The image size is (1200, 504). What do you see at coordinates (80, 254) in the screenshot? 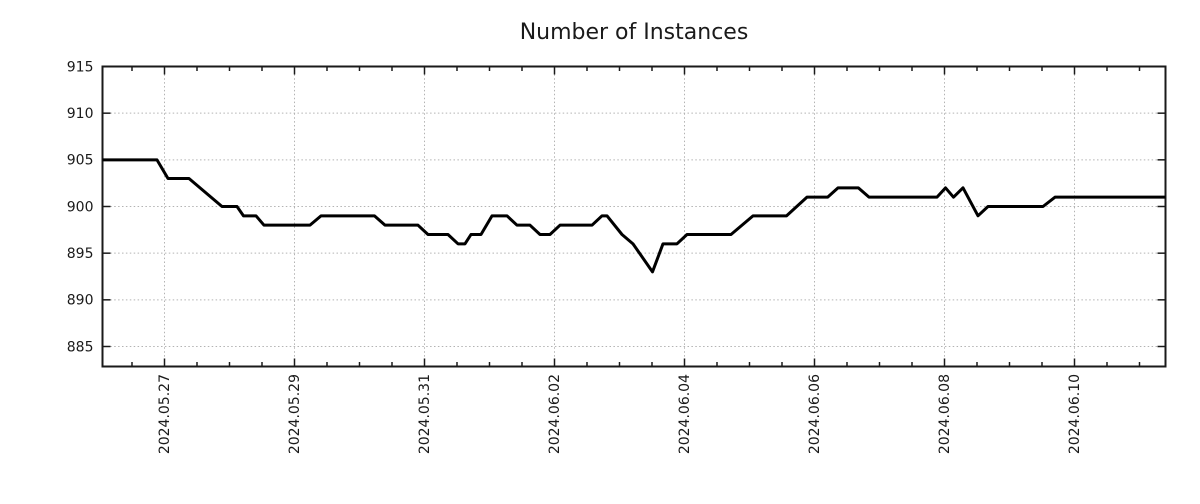
I see `y-tick-label: 895` at bounding box center [80, 254].